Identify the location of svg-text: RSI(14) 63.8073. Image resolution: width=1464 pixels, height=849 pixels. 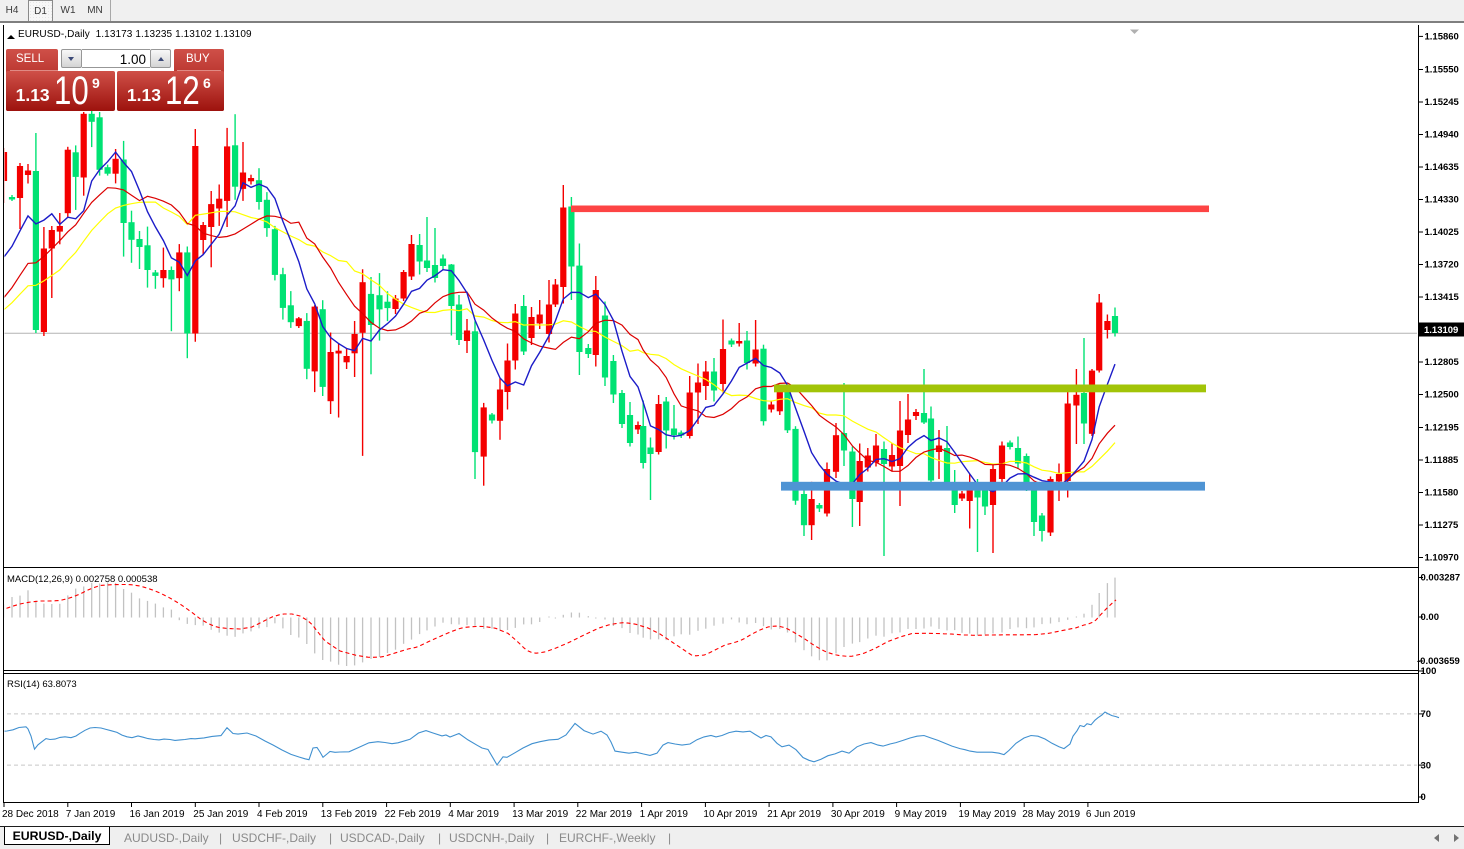
(42, 684).